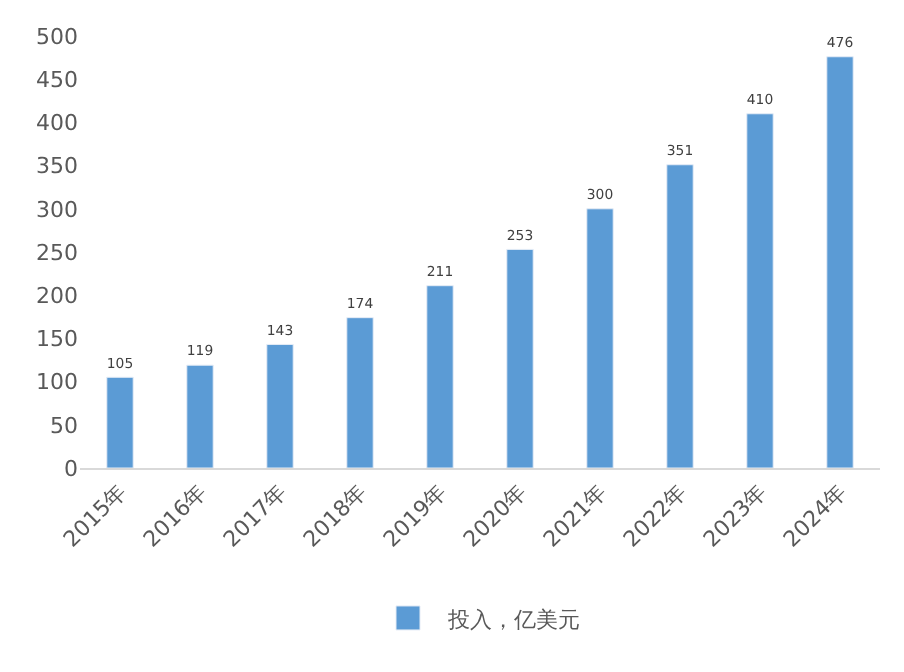 The width and height of the screenshot is (904, 672). What do you see at coordinates (71, 468) in the screenshot?
I see `y-tick-label: 0` at bounding box center [71, 468].